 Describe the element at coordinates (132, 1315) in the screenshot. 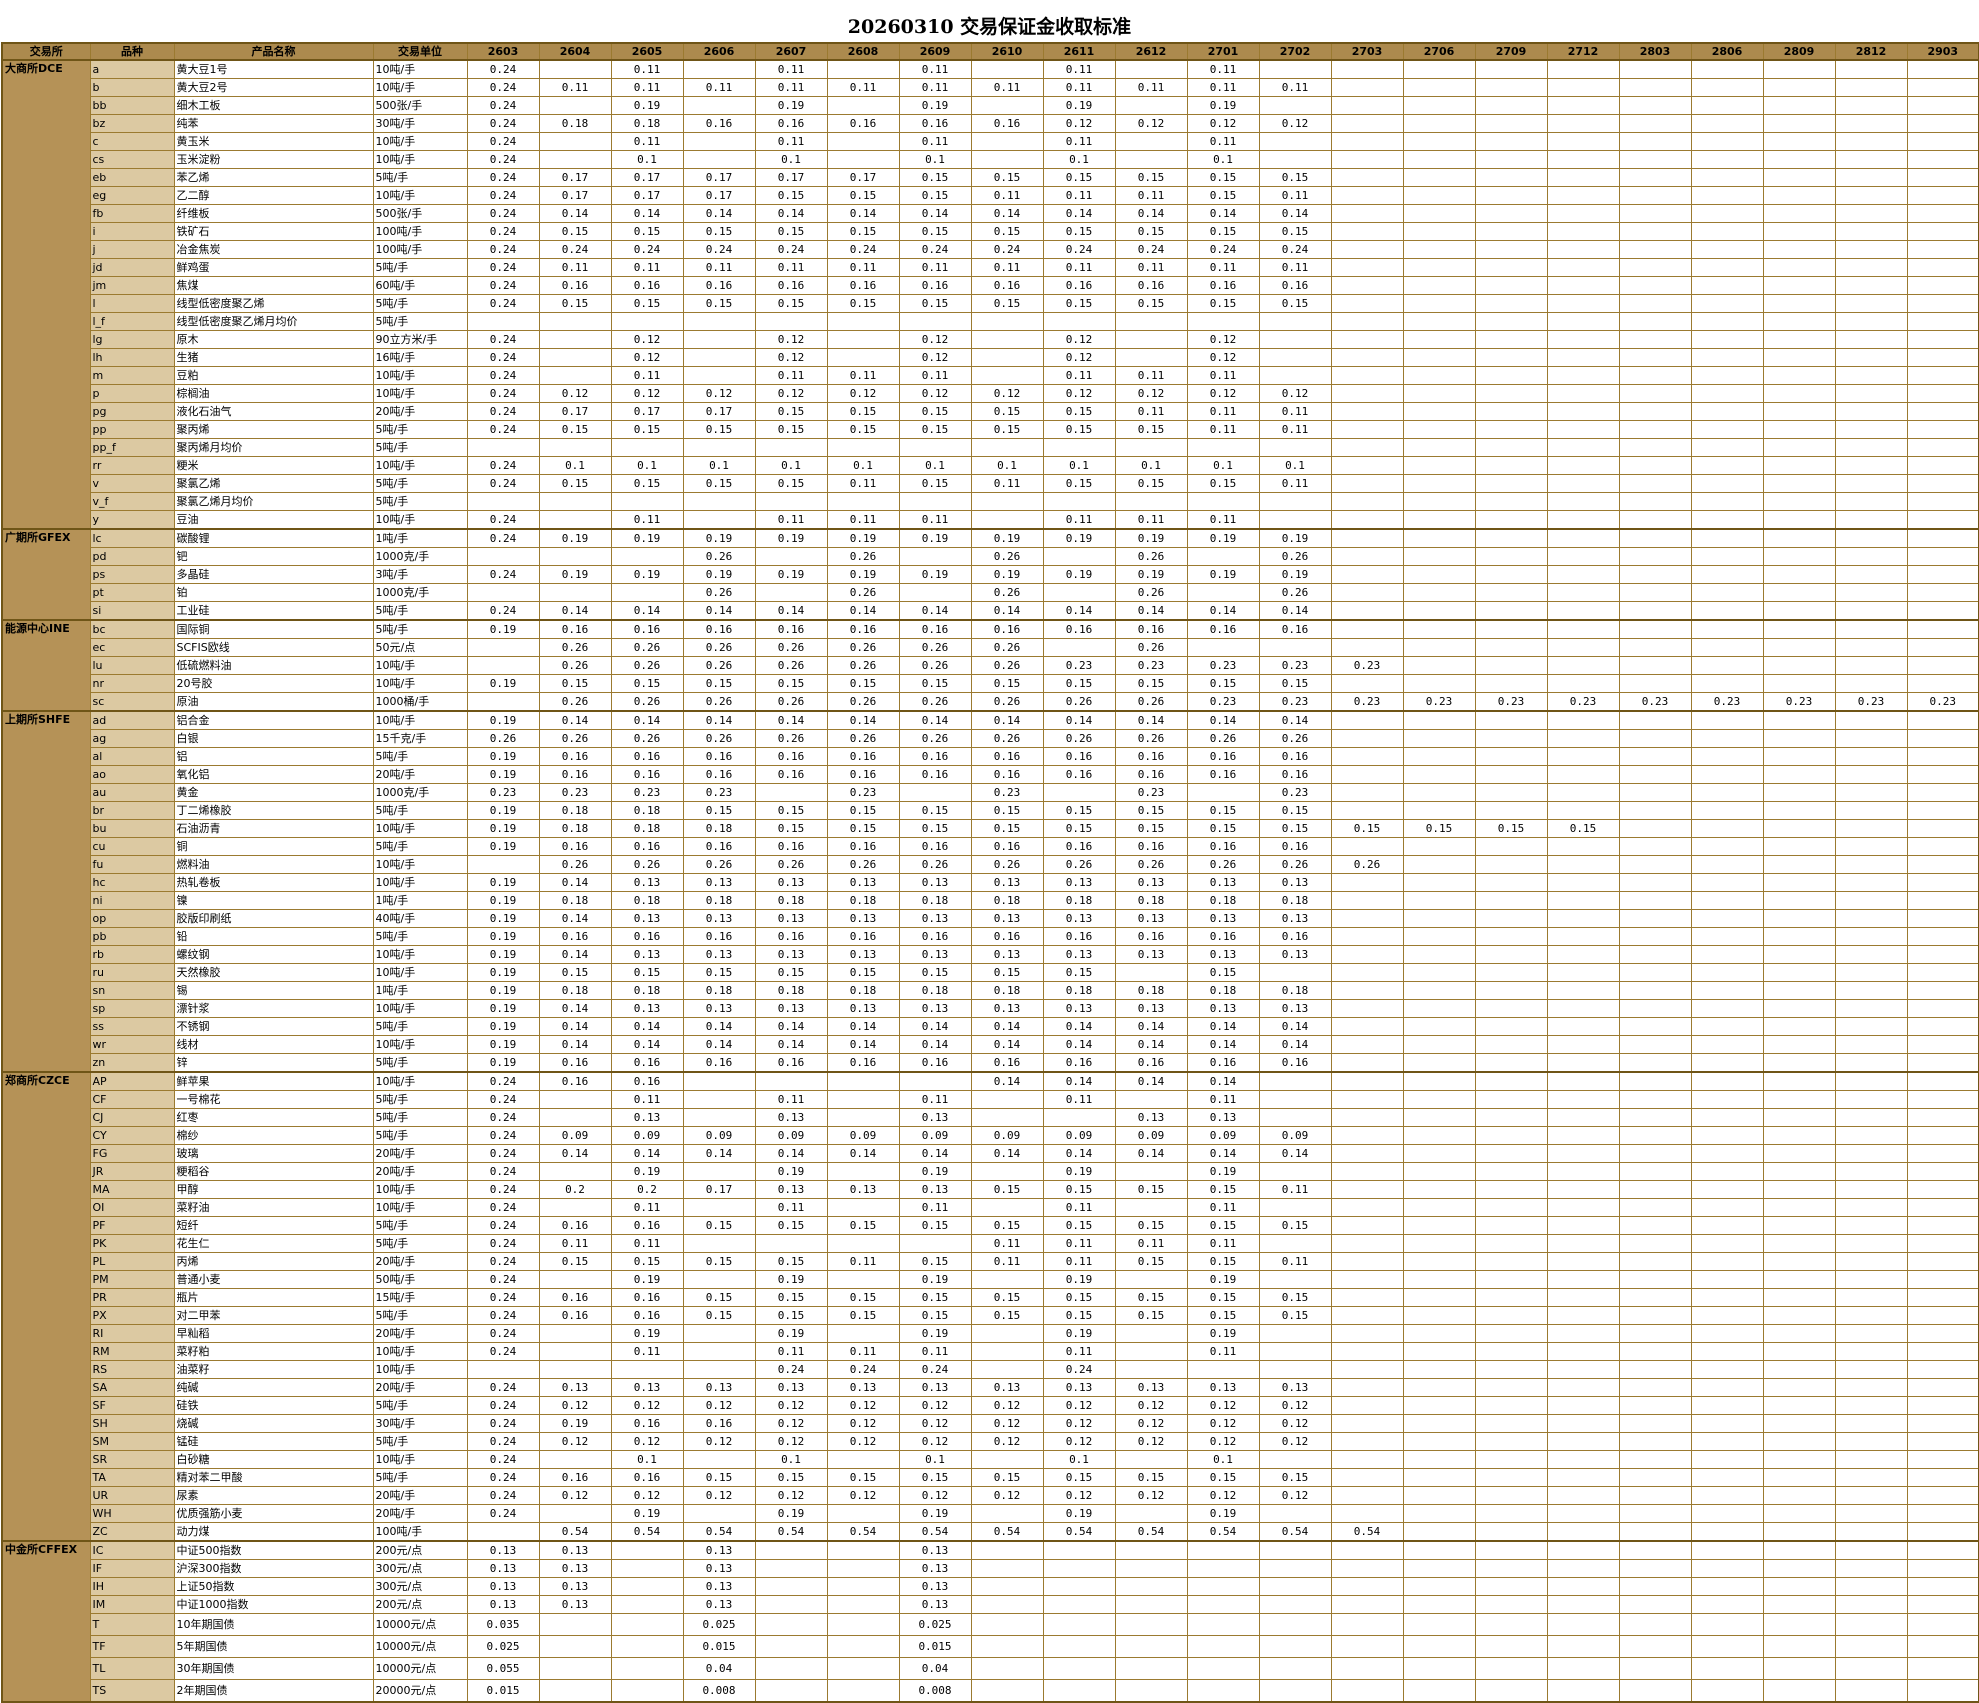

I see `variety-code-cell: PX` at that location.